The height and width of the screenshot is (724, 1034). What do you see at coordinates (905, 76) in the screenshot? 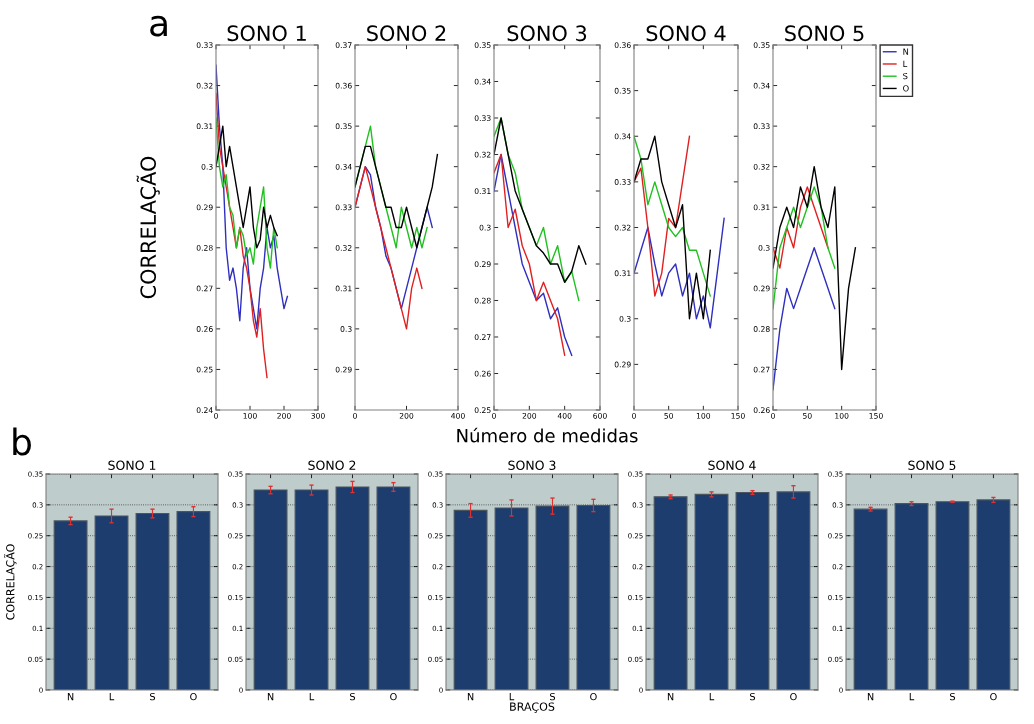
I see `legend-label: S` at bounding box center [905, 76].